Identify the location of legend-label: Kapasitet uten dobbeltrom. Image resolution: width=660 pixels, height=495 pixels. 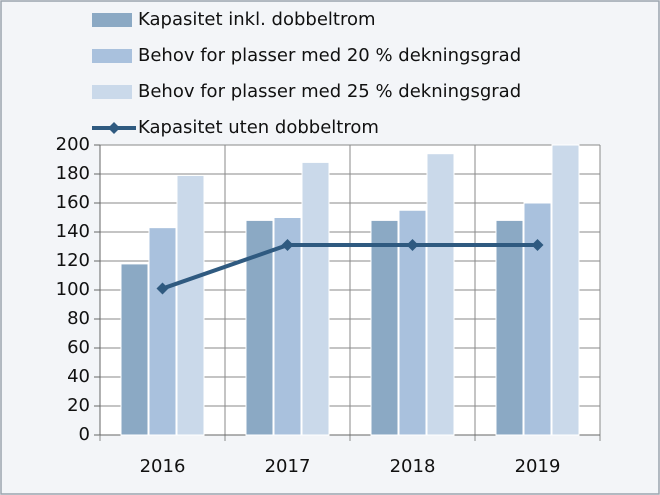
(258, 127).